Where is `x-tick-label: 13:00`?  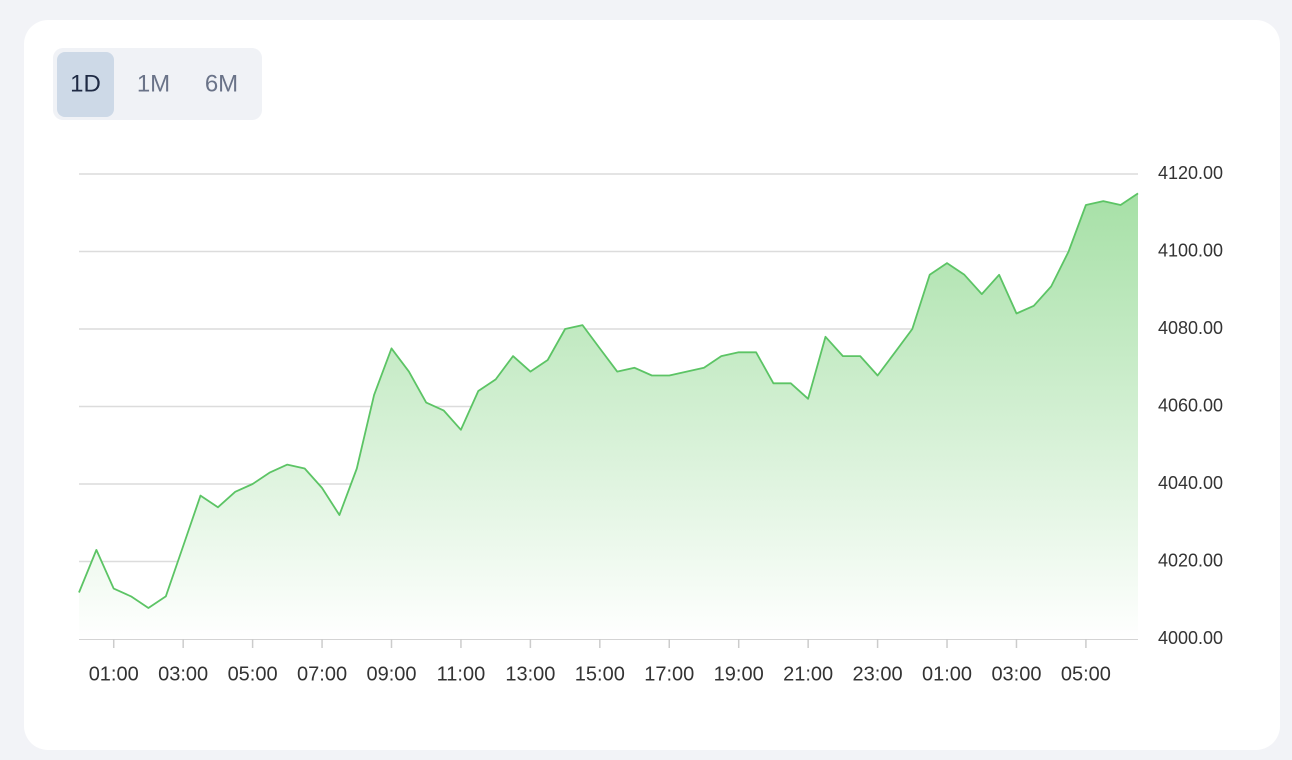 x-tick-label: 13:00 is located at coordinates (530, 674).